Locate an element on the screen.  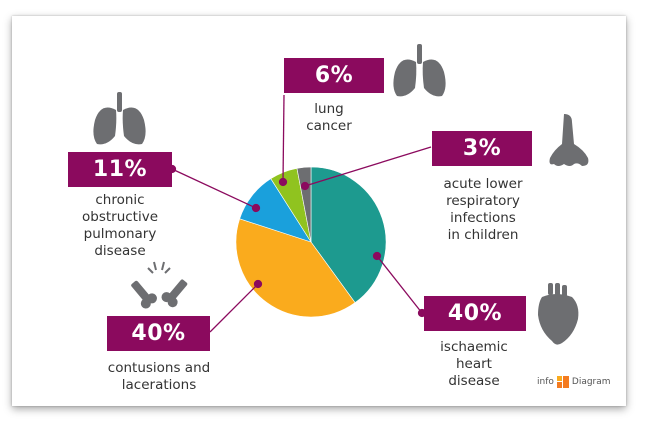
heart-disease-caption: ischaemic heart disease is located at coordinates (474, 364).